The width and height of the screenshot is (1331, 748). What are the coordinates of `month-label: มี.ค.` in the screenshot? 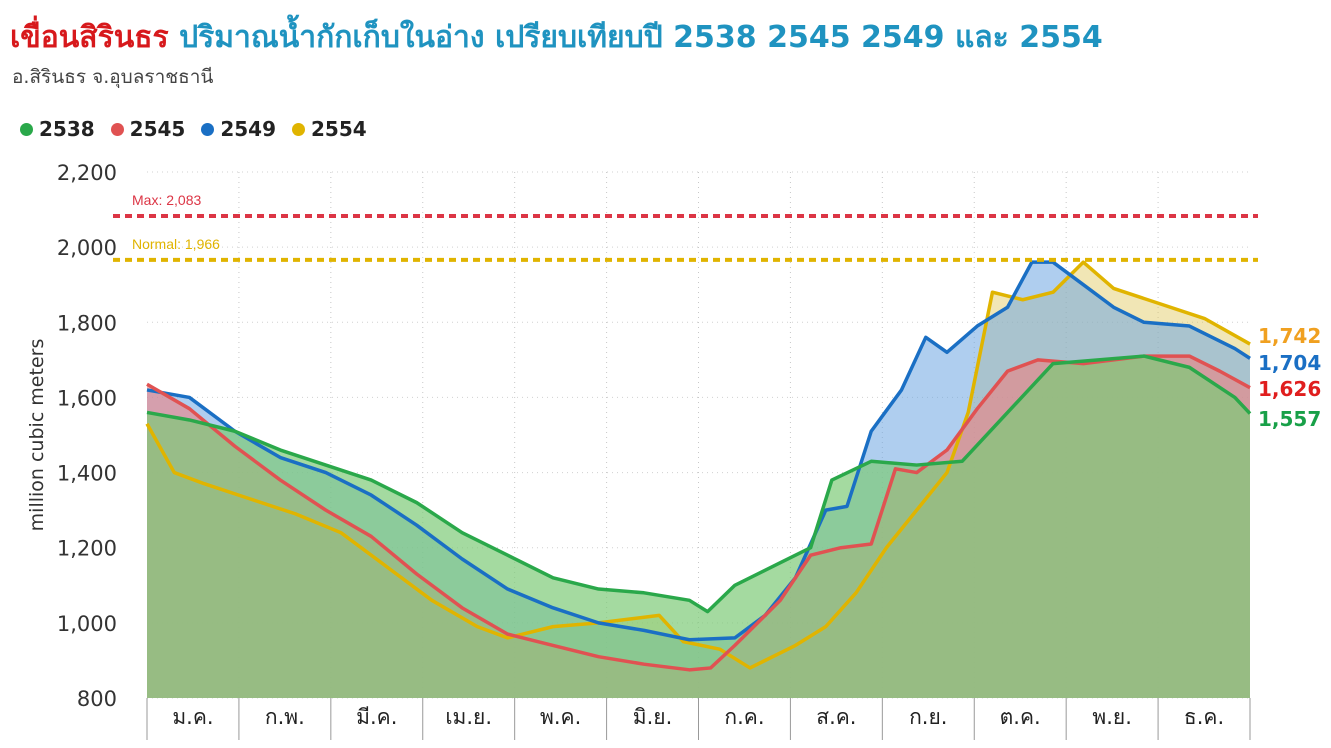 It's located at (376, 717).